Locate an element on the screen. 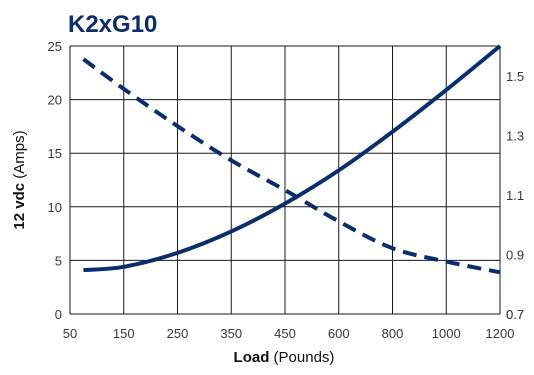  x-tick-label: 150 is located at coordinates (124, 333).